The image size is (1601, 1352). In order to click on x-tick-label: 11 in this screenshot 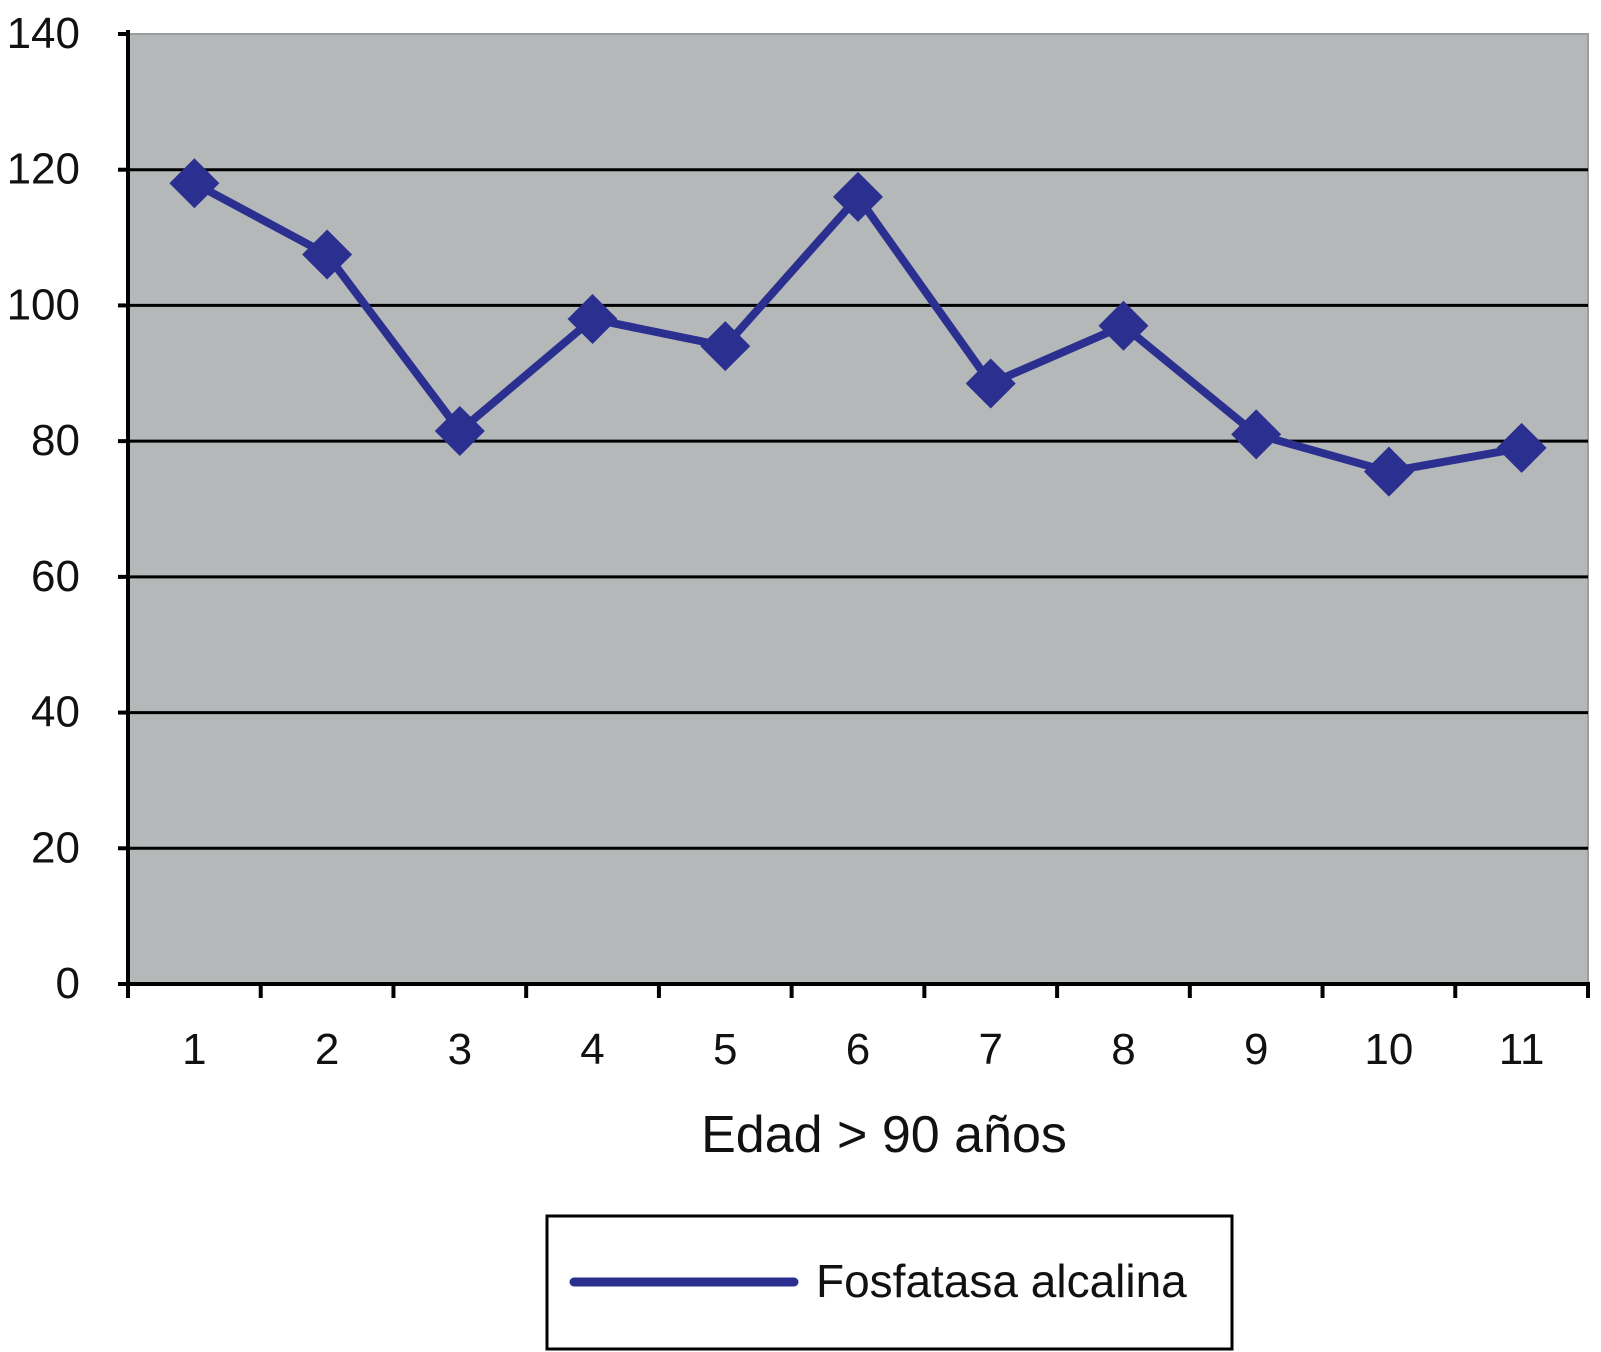, I will do `click(1522, 1049)`.